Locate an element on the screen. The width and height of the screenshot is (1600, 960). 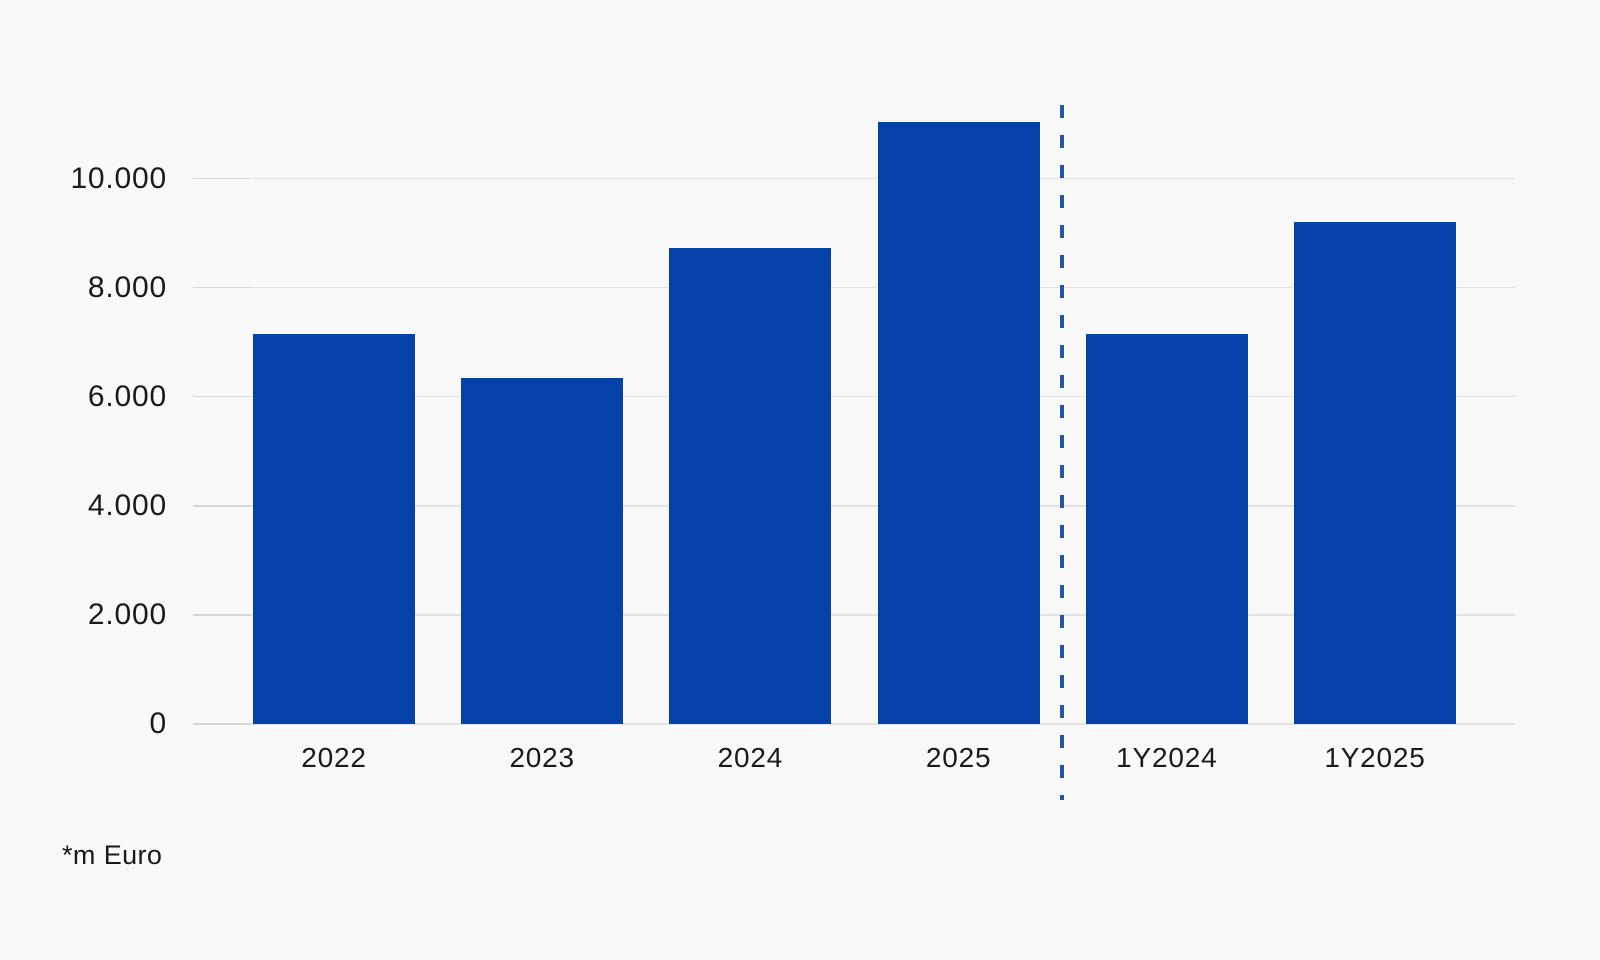
y-axis-label: 8.000 is located at coordinates (127, 287).